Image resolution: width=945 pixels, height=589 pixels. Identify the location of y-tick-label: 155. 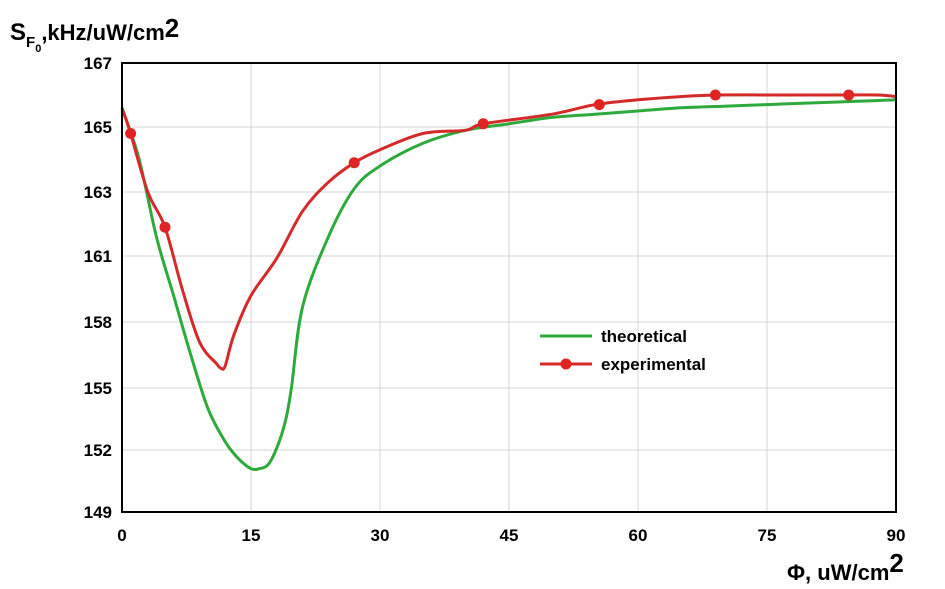
(98, 388).